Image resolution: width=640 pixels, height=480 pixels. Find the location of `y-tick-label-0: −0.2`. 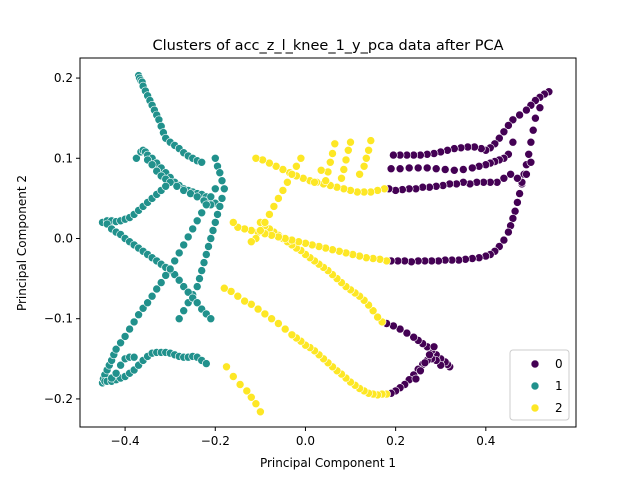

y-tick-label-0: −0.2 is located at coordinates (58, 399).